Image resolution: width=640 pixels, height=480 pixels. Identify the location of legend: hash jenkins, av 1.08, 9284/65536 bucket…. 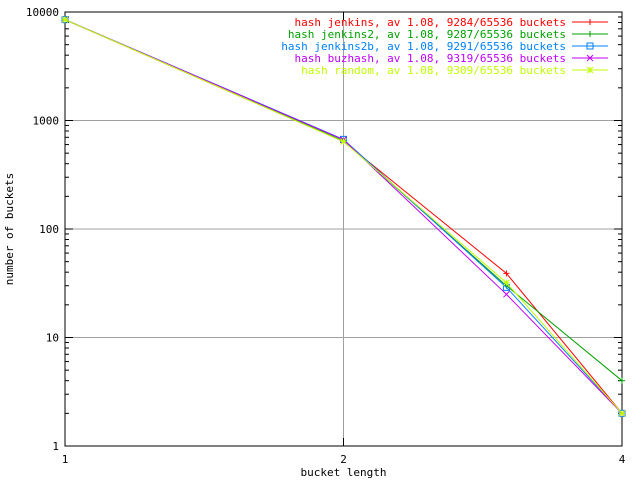
(444, 46).